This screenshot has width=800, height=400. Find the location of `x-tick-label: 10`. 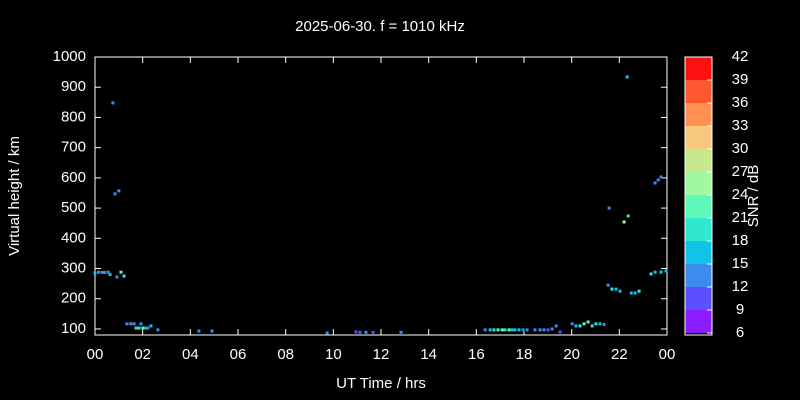

x-tick-label: 10 is located at coordinates (333, 354).